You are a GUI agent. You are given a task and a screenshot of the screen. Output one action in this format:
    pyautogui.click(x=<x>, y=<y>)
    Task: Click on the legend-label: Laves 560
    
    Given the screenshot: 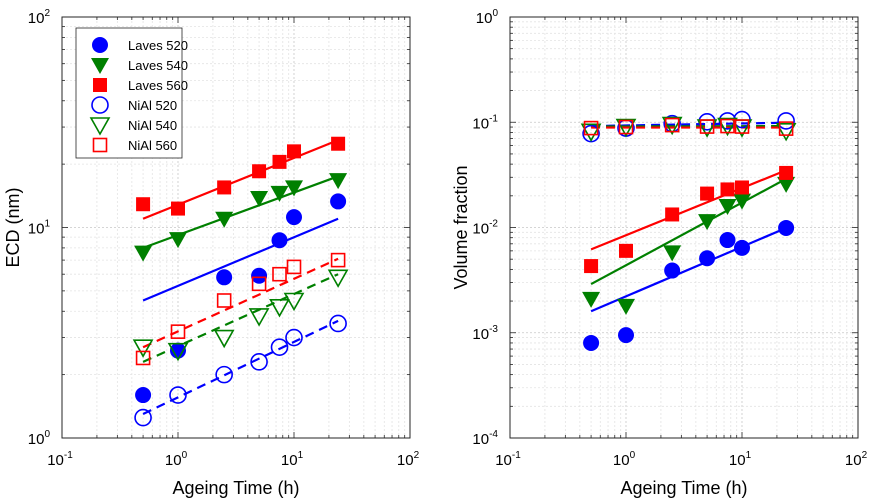 What is the action you would take?
    pyautogui.click(x=158, y=85)
    